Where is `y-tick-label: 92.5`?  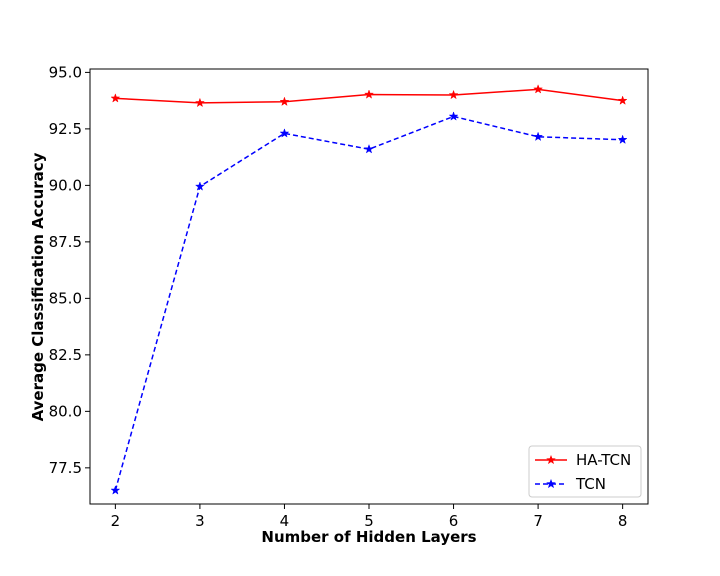 y-tick-label: 92.5 is located at coordinates (65, 129).